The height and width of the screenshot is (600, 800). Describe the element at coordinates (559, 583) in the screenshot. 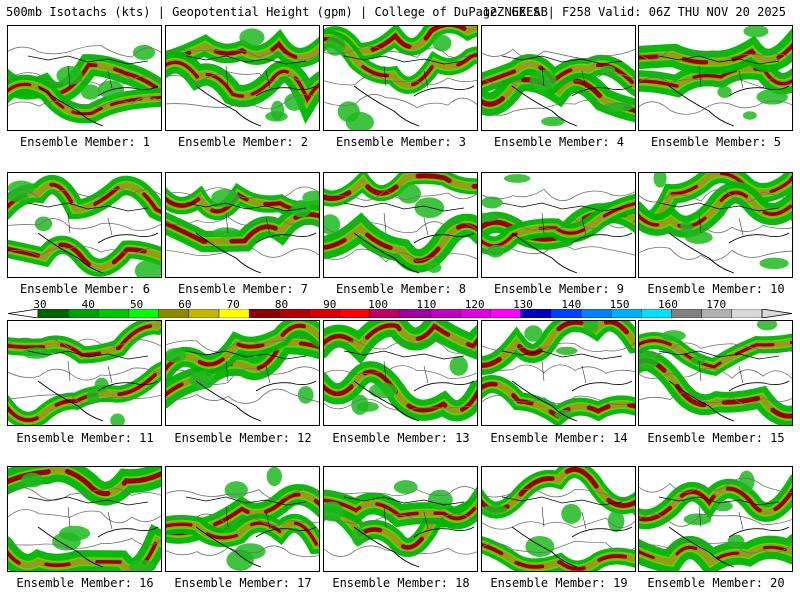

I see `ensemble-member-label: Ensemble Member: 19` at that location.